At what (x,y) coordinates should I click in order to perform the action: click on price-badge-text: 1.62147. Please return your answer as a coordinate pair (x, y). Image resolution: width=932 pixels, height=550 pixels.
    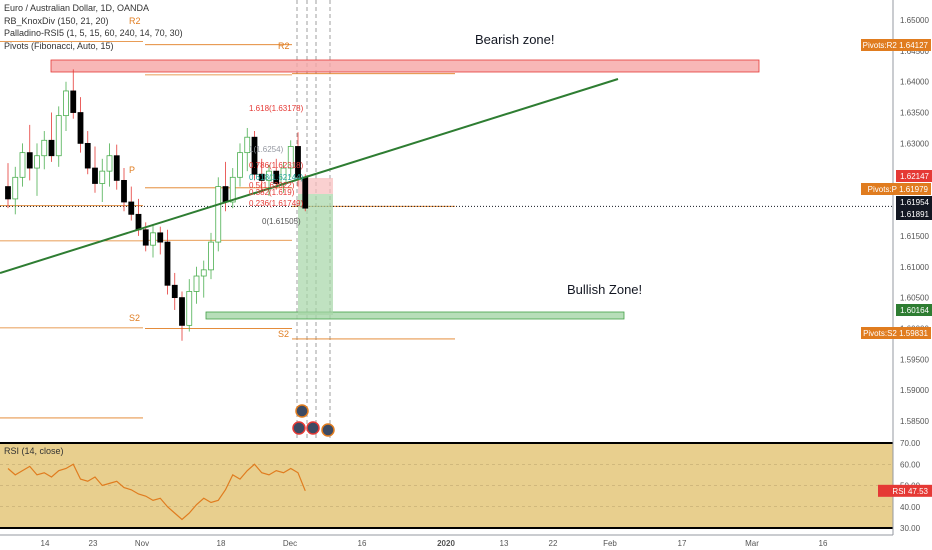
    Looking at the image, I should click on (914, 176).